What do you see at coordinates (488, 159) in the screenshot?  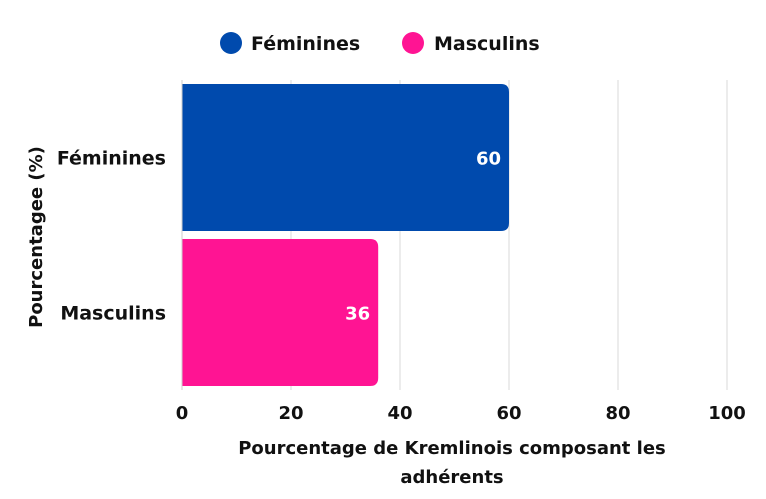 I see `bar-value-label: 60` at bounding box center [488, 159].